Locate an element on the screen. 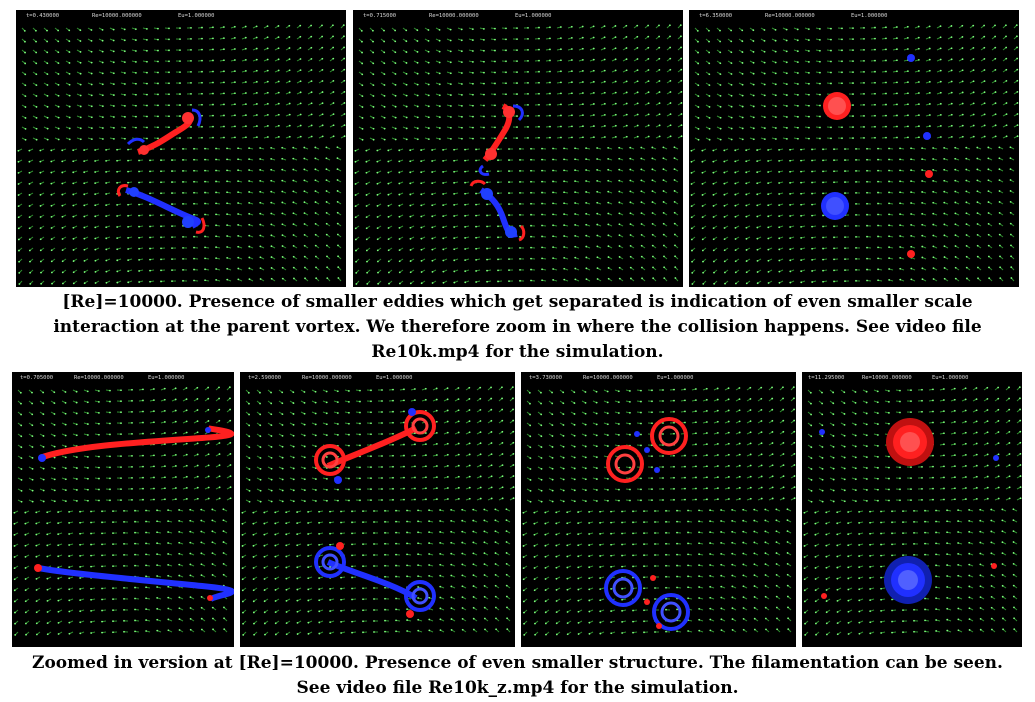  euler-readout: Eu=1.000000 is located at coordinates (196, 16).